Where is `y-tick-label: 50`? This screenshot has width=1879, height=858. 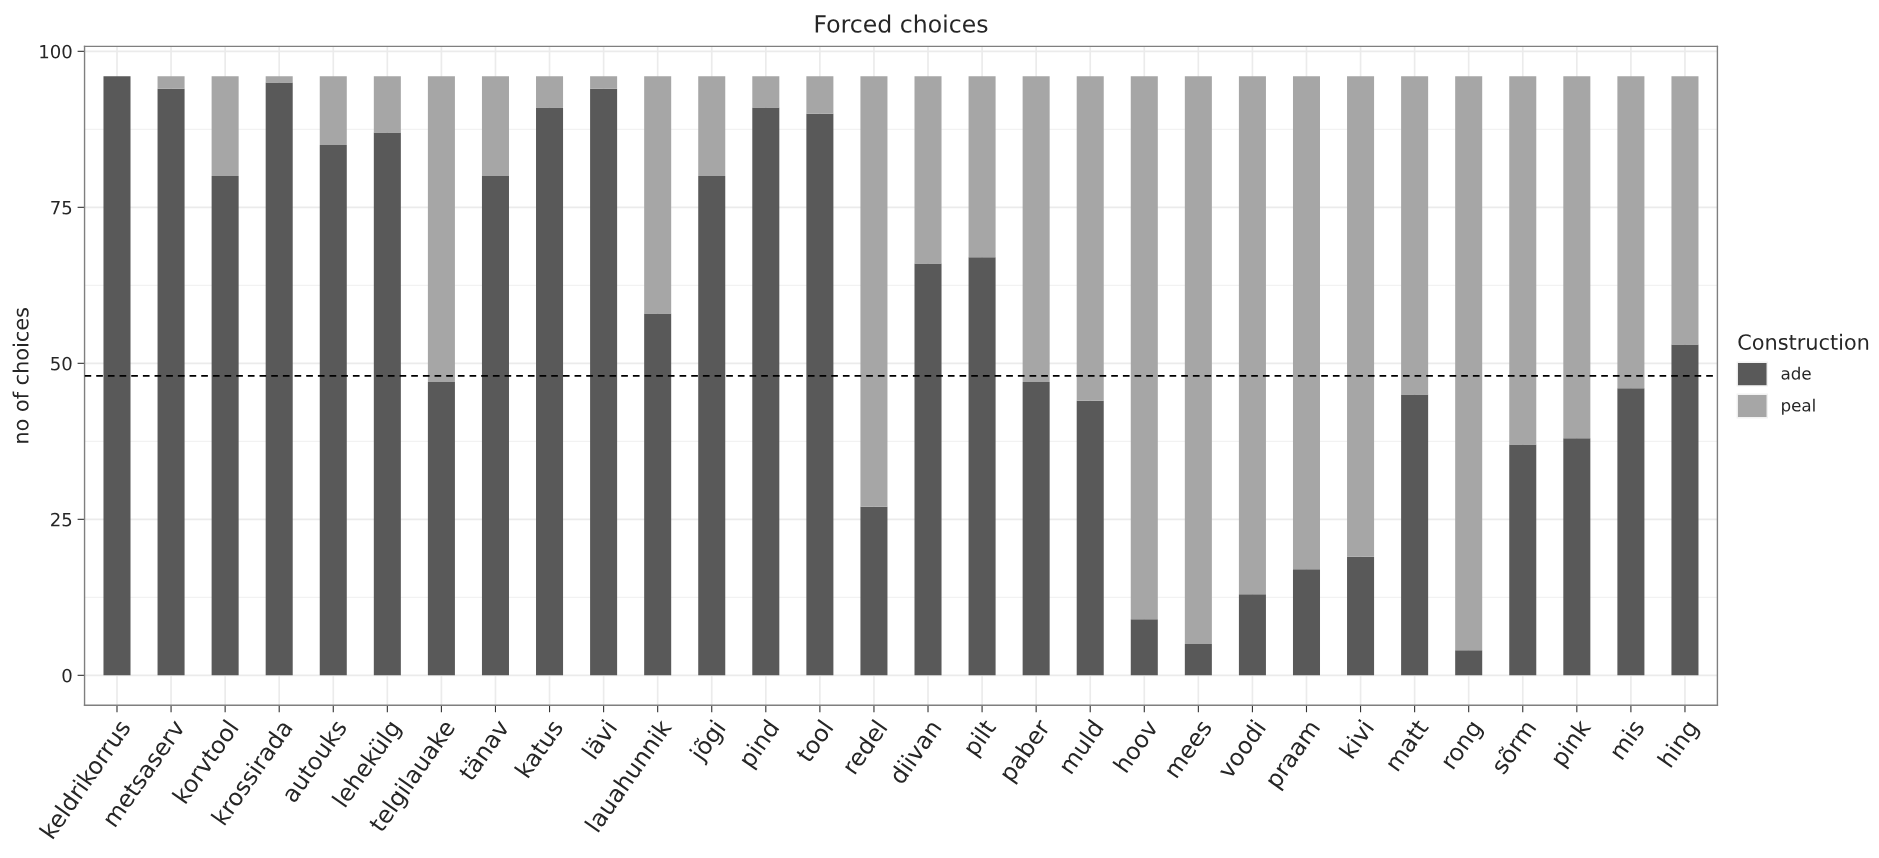
y-tick-label: 50 is located at coordinates (61, 363).